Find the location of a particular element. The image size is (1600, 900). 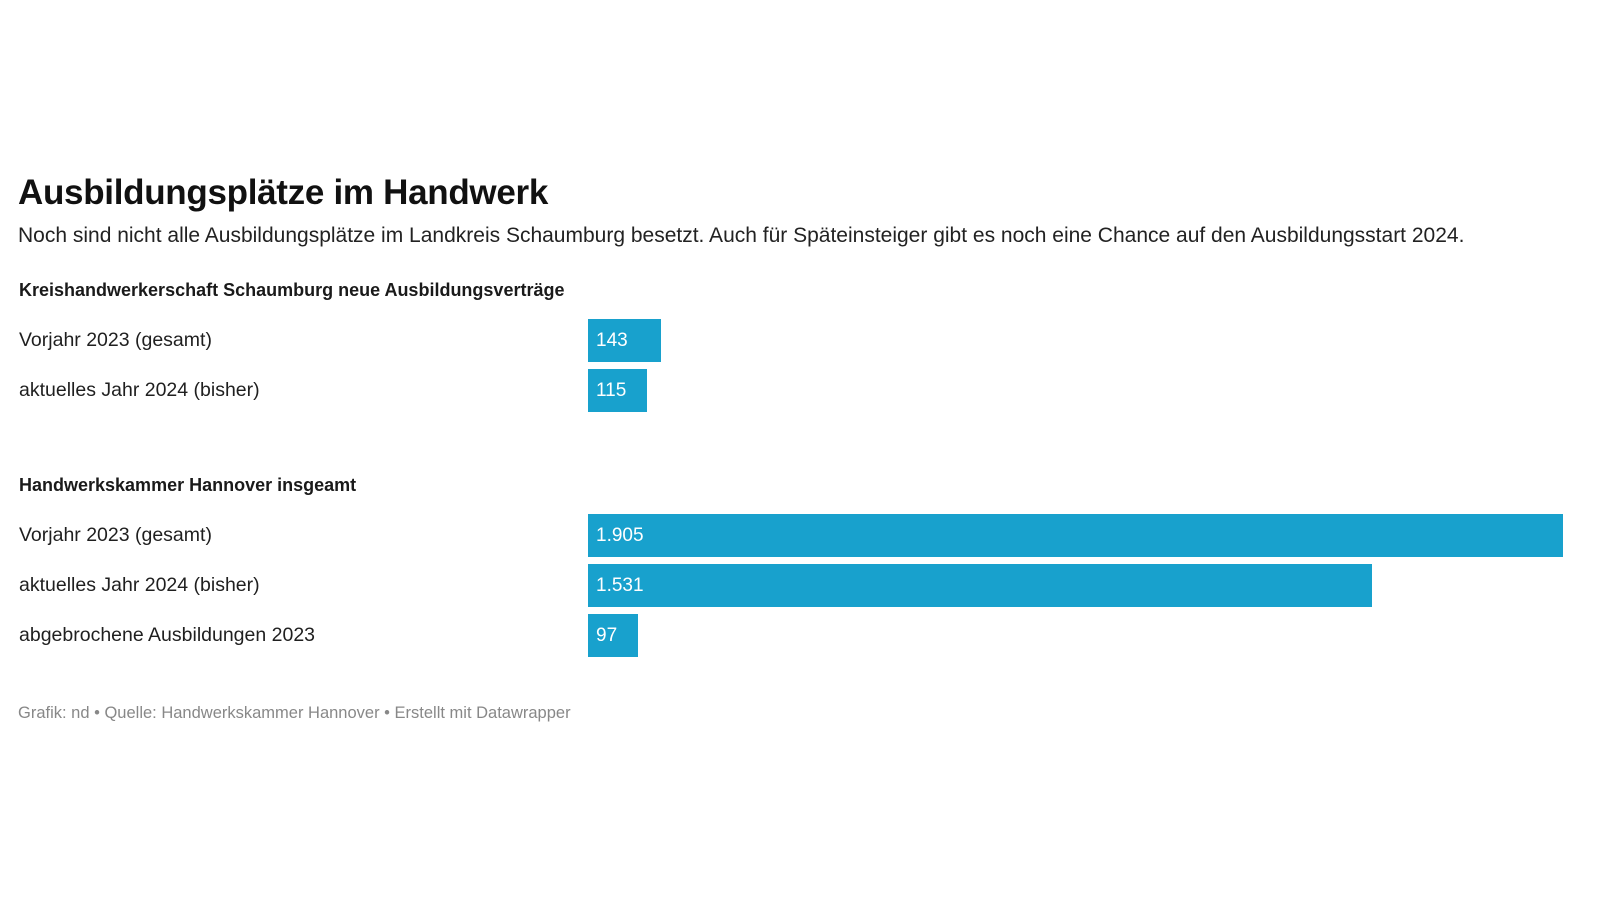

chart-title: Ausbildungsplätze im Handwerk is located at coordinates (283, 192).